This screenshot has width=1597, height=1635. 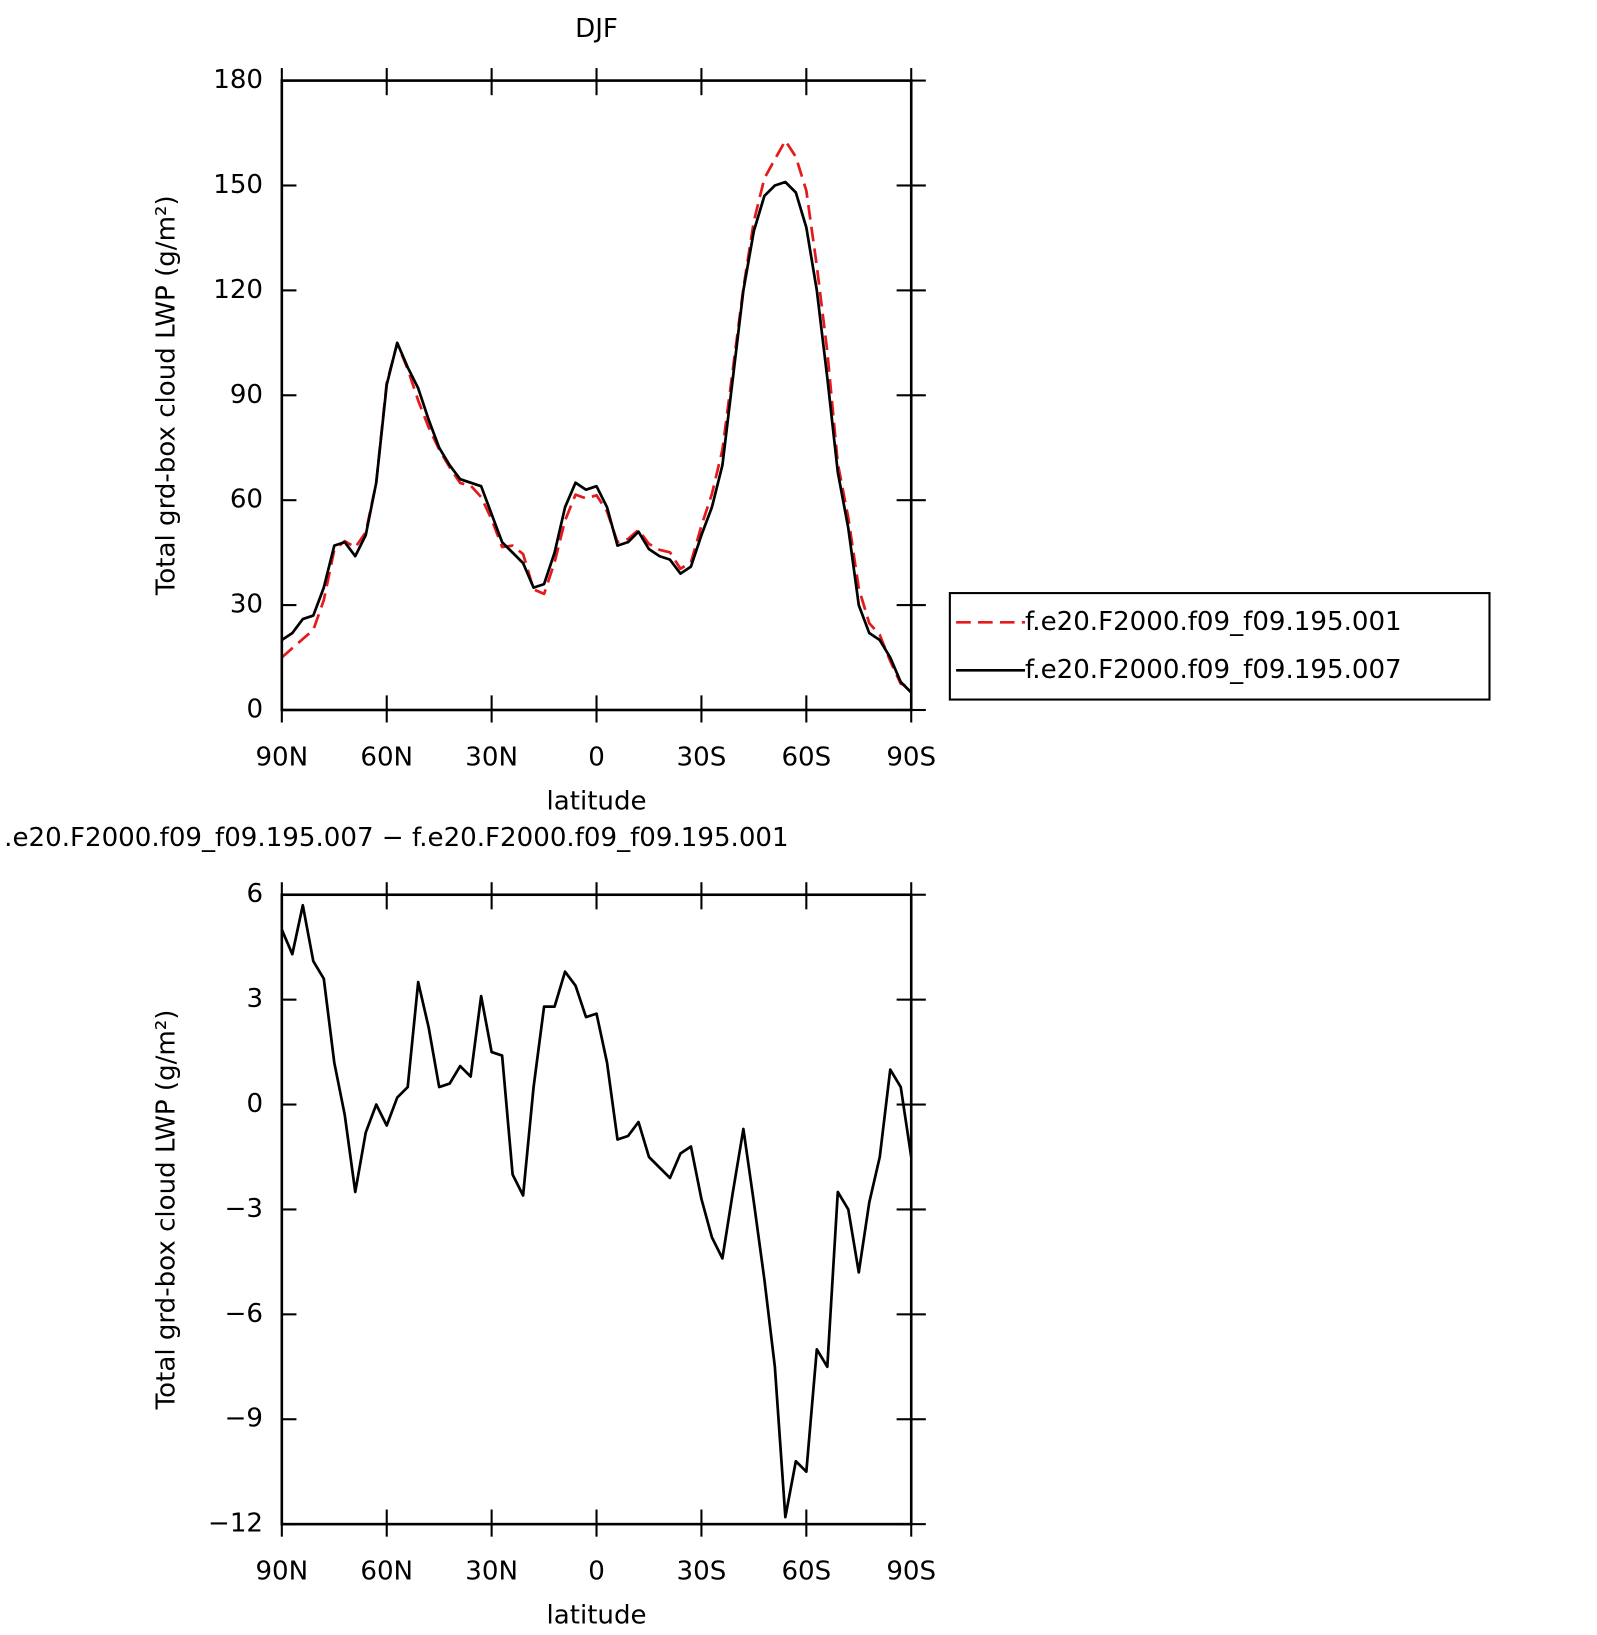 What do you see at coordinates (235, 1524) in the screenshot?
I see `y-tick-label: −12` at bounding box center [235, 1524].